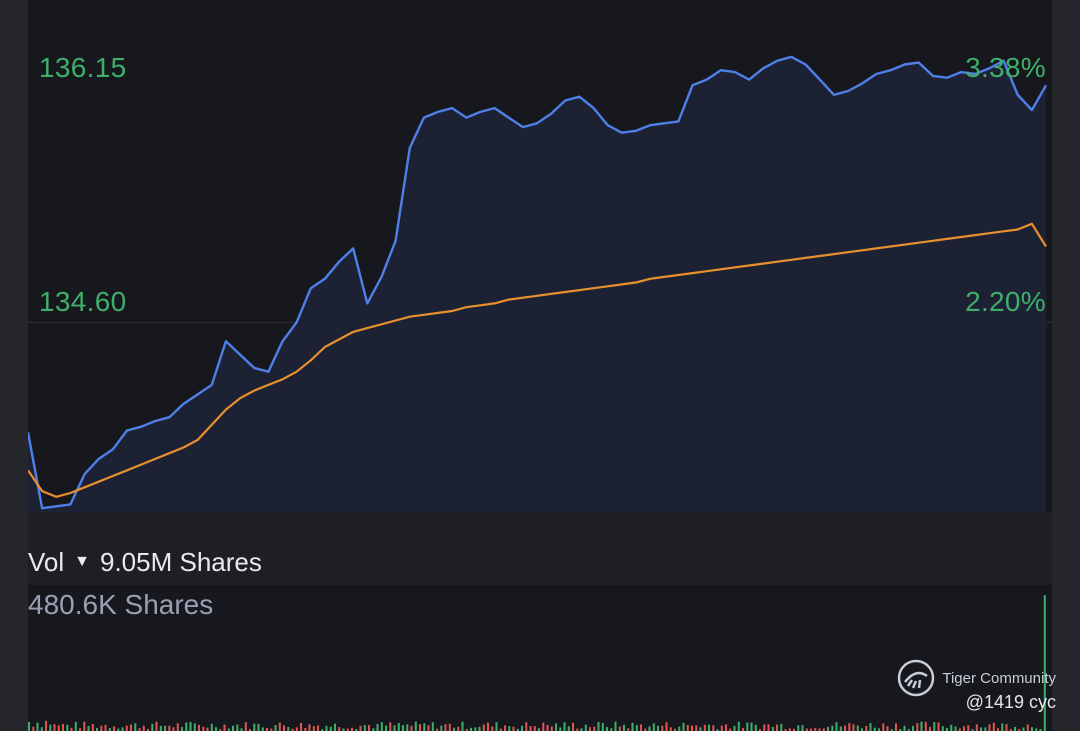 This screenshot has height=731, width=1080. What do you see at coordinates (1066, 365) in the screenshot?
I see `right-margin` at bounding box center [1066, 365].